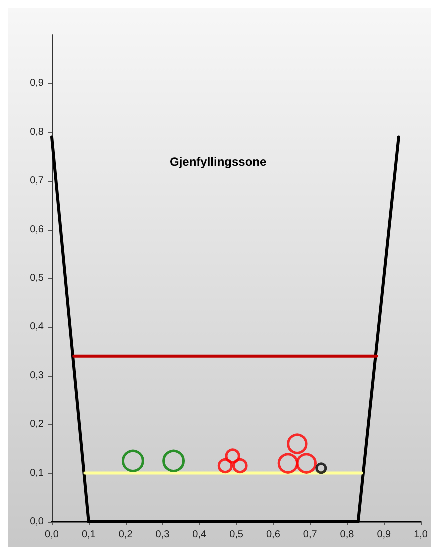 The image size is (439, 555). I want to click on y-tick-label: 0,5, so click(37, 278).